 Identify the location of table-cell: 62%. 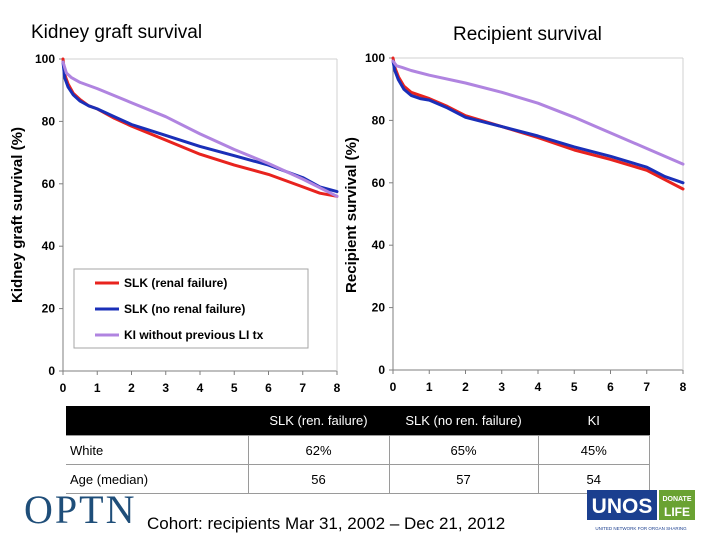
(318, 450).